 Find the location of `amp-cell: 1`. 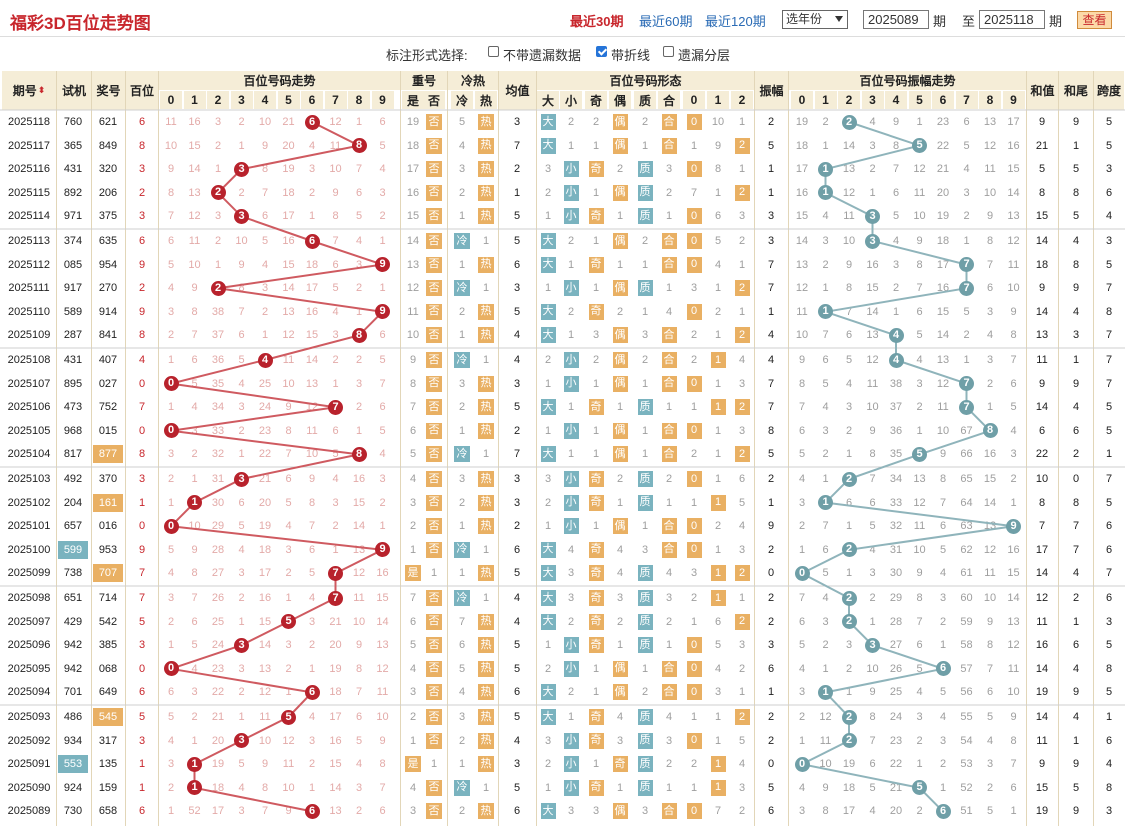

amp-cell: 1 is located at coordinates (771, 692).